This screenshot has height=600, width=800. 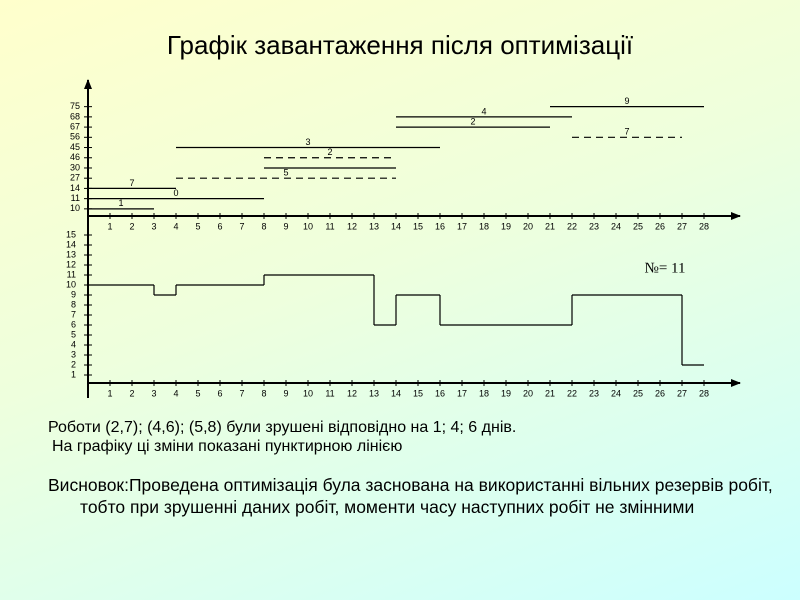 I want to click on task-label: 0, so click(x=175, y=193).